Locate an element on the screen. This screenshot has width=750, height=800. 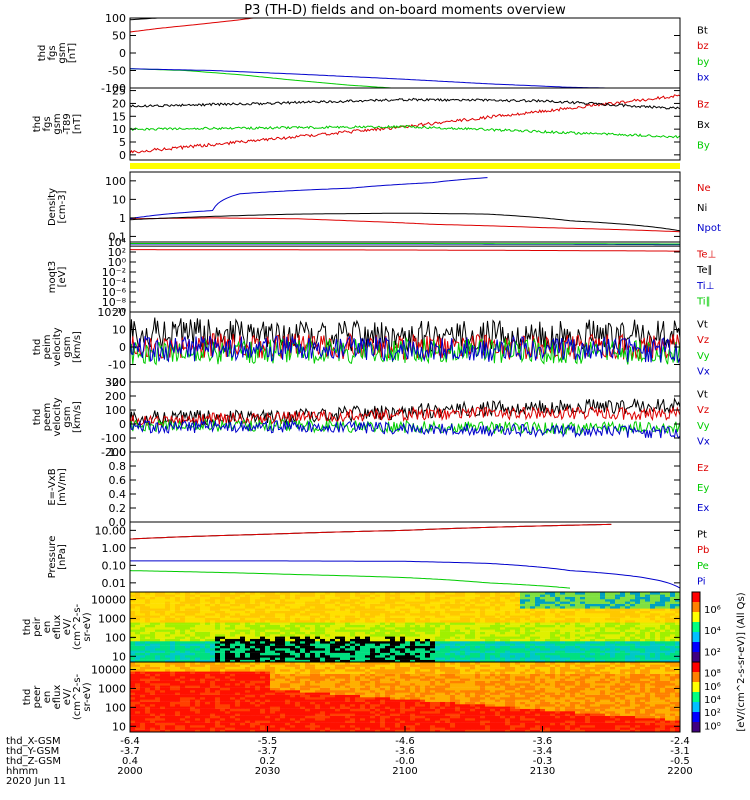
peem_velocity-legend-Vt: Vt is located at coordinates (702, 395).